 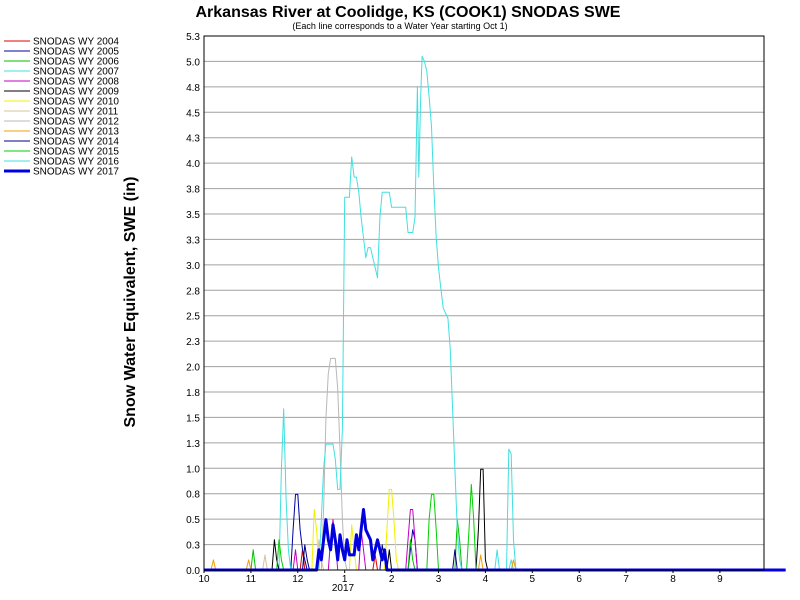 I want to click on y-tick-label: 0.0, so click(x=193, y=571).